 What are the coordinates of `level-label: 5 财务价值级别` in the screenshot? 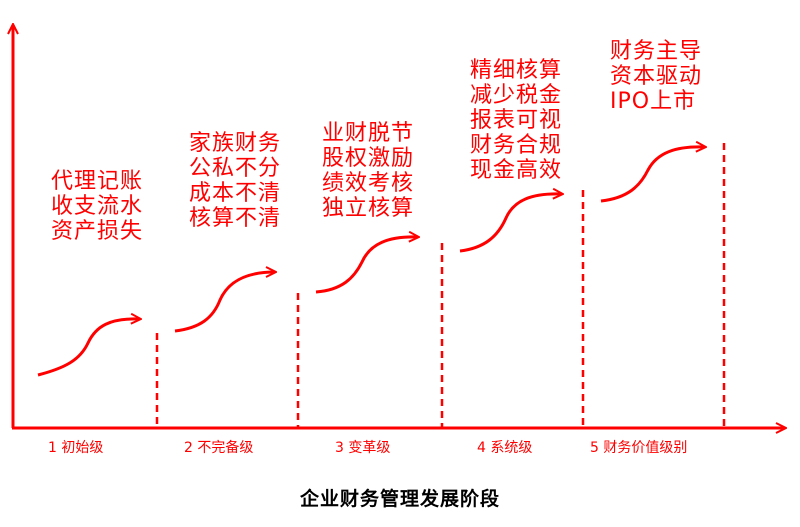 It's located at (639, 448).